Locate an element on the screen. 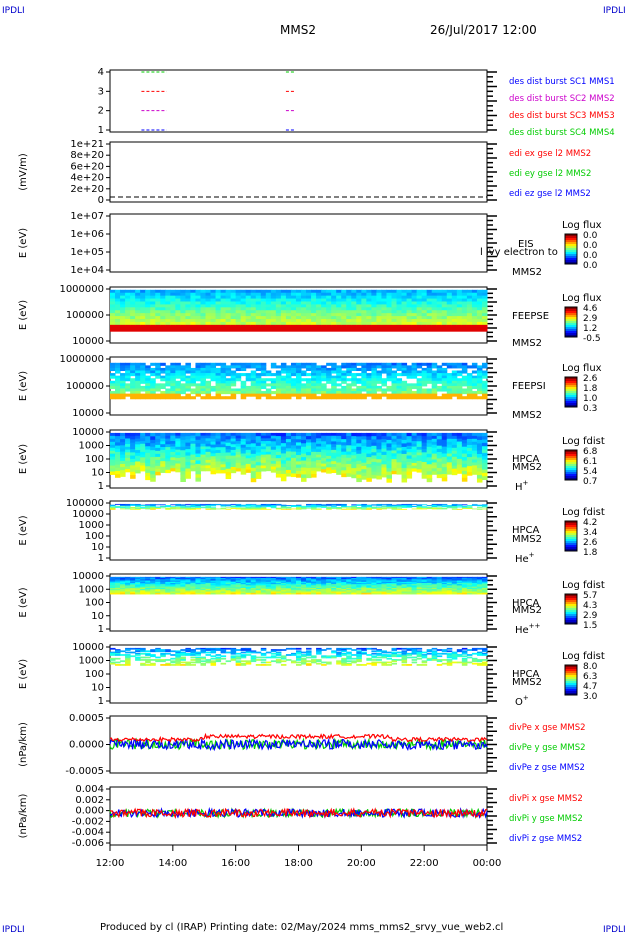 This screenshot has height=934, width=630. instrument-name: HPCA is located at coordinates (526, 674).